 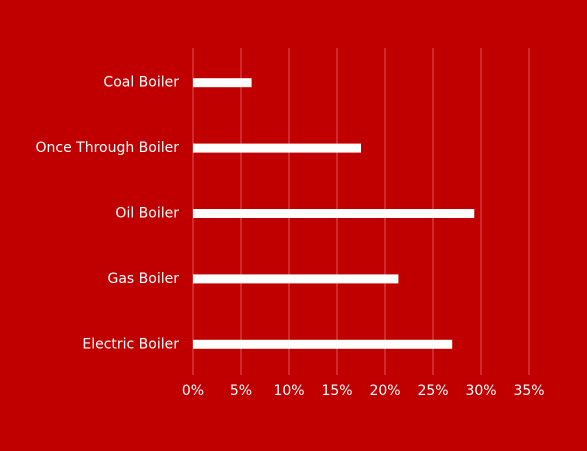 What do you see at coordinates (336, 391) in the screenshot?
I see `x-tick-label: 15%` at bounding box center [336, 391].